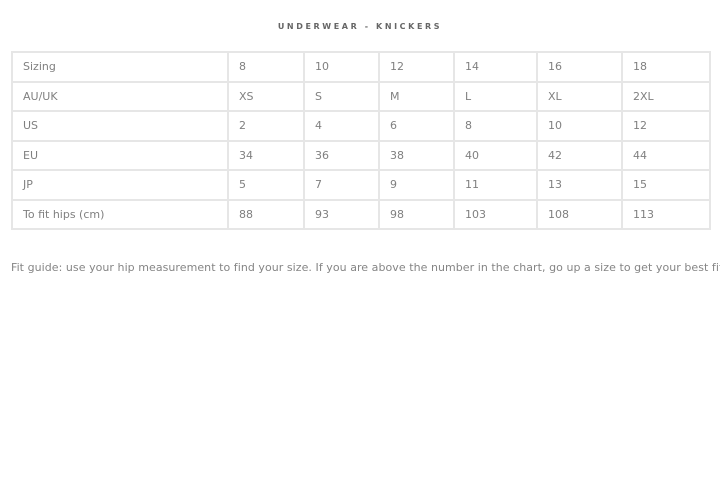 The image size is (720, 480). What do you see at coordinates (341, 155) in the screenshot?
I see `table-cell: 36` at bounding box center [341, 155].